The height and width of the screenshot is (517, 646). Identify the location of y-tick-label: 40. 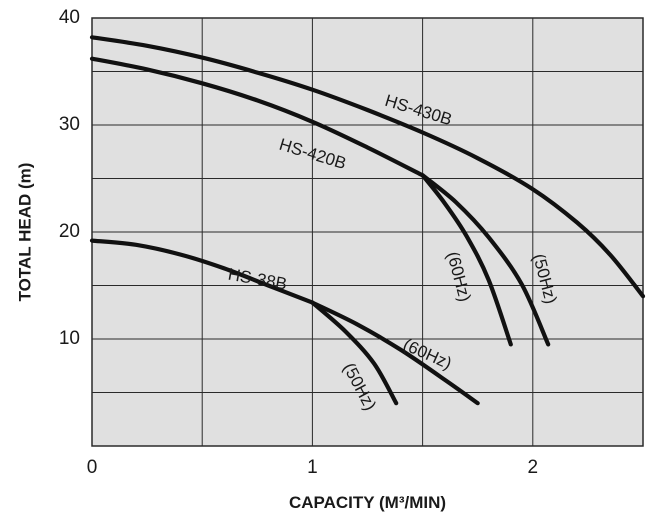
(69, 17).